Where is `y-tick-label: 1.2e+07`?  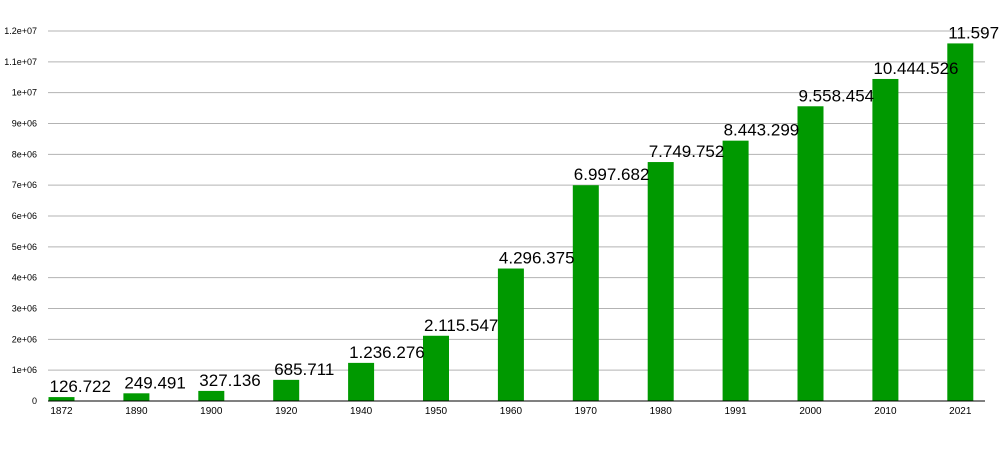 y-tick-label: 1.2e+07 is located at coordinates (20, 31).